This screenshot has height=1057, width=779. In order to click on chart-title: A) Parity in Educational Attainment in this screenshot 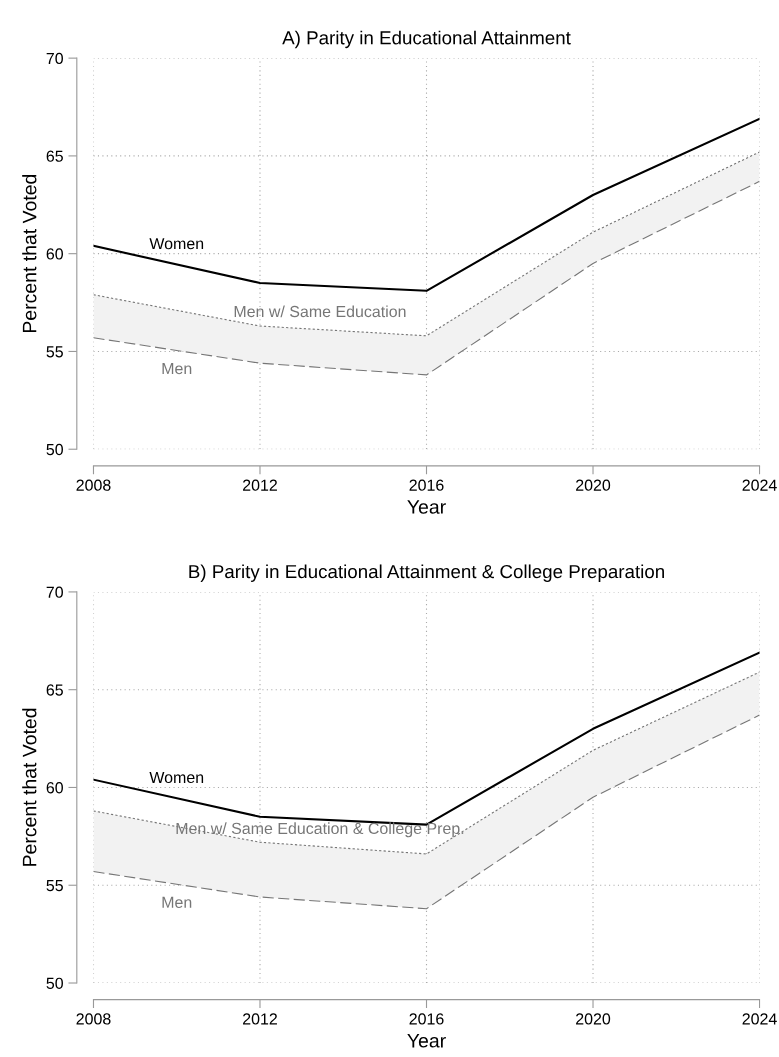, I will do `click(426, 39)`.